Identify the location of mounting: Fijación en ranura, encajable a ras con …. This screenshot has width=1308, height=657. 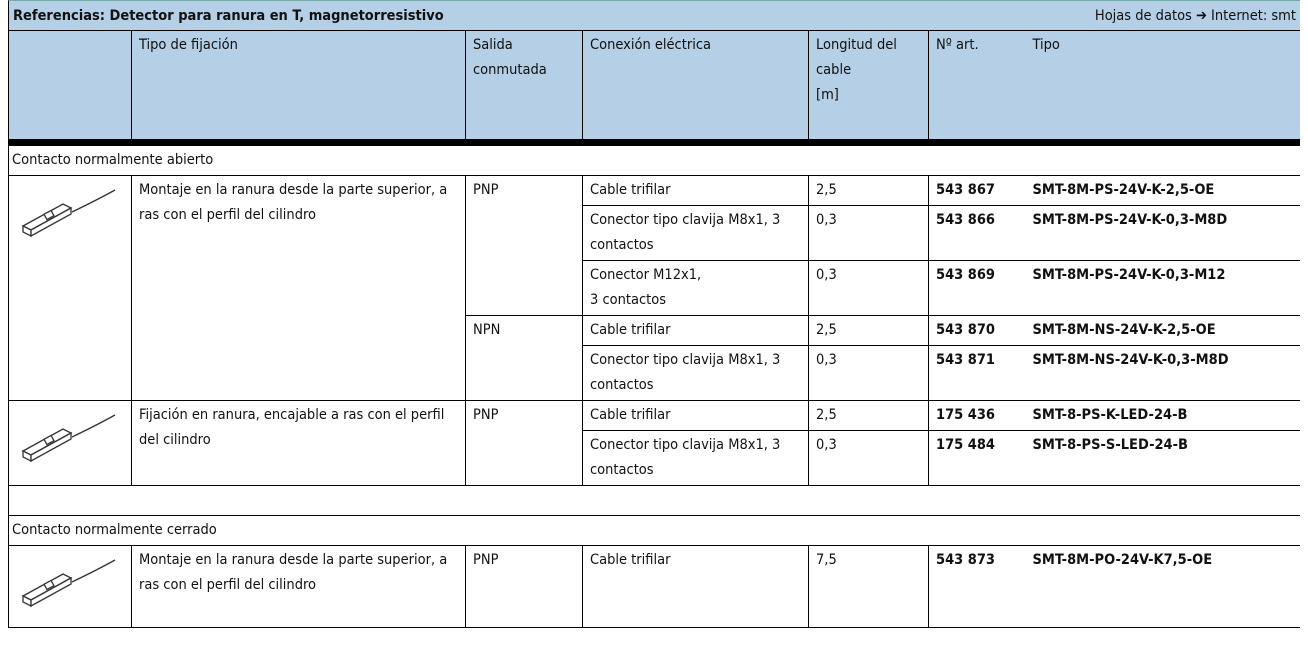
(298, 443).